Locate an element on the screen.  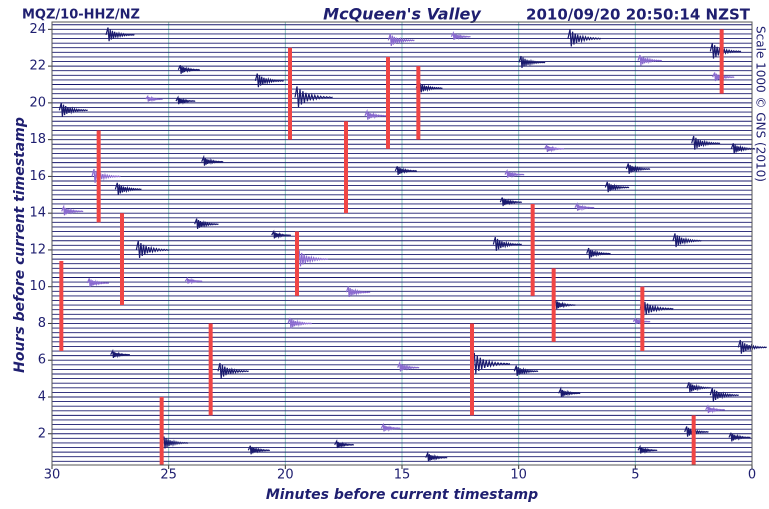
y-tick-label: 16 is located at coordinates (37, 176).